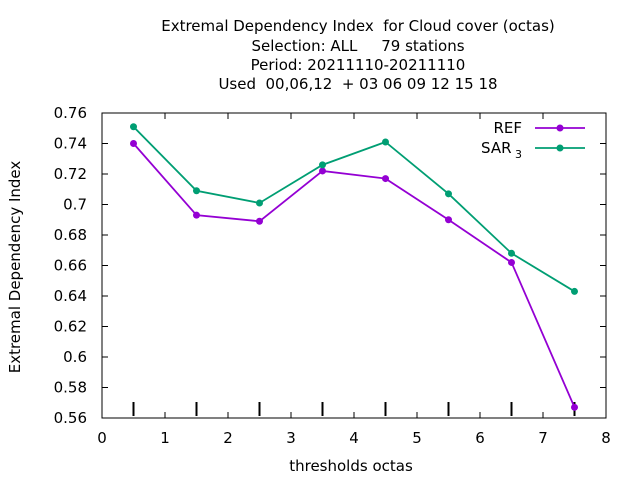  Describe the element at coordinates (70, 144) in the screenshot. I see `y-tick-label: 0.74` at that location.